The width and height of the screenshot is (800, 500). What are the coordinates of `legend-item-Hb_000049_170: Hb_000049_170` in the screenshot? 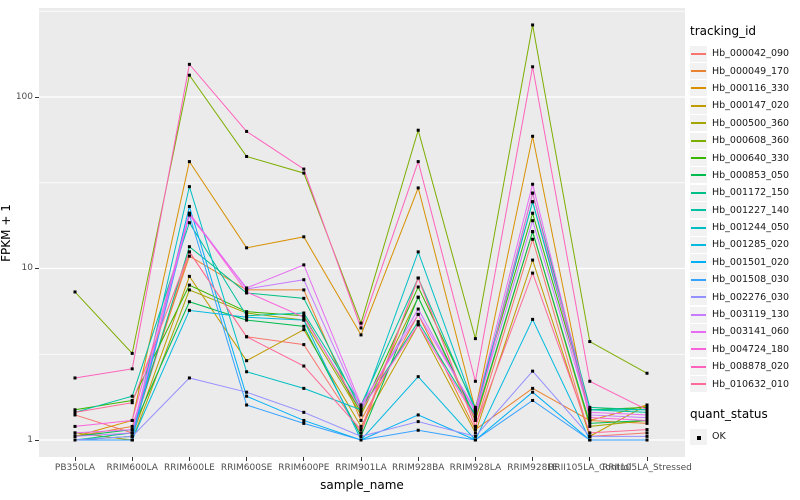 It's located at (745, 71).